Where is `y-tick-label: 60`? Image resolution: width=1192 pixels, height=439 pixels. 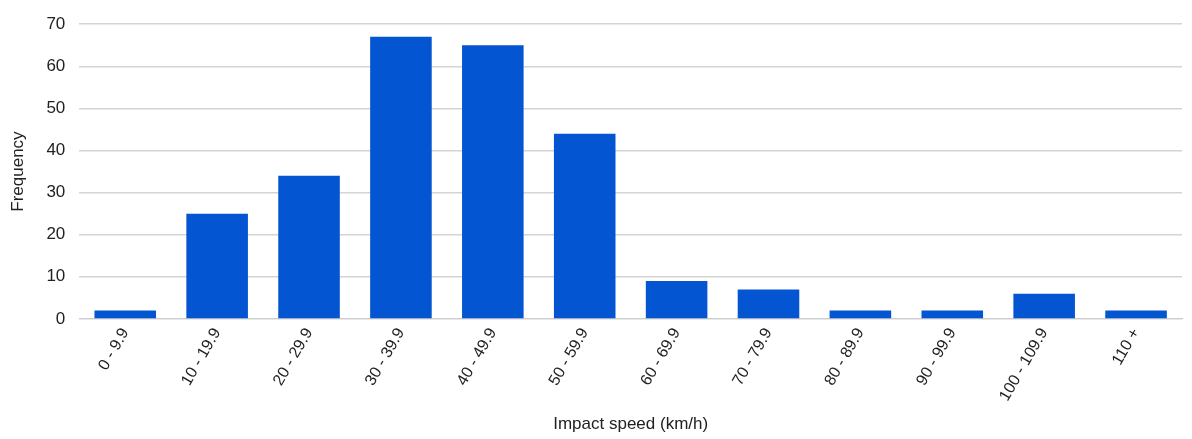
y-tick-label: 60 is located at coordinates (56, 65).